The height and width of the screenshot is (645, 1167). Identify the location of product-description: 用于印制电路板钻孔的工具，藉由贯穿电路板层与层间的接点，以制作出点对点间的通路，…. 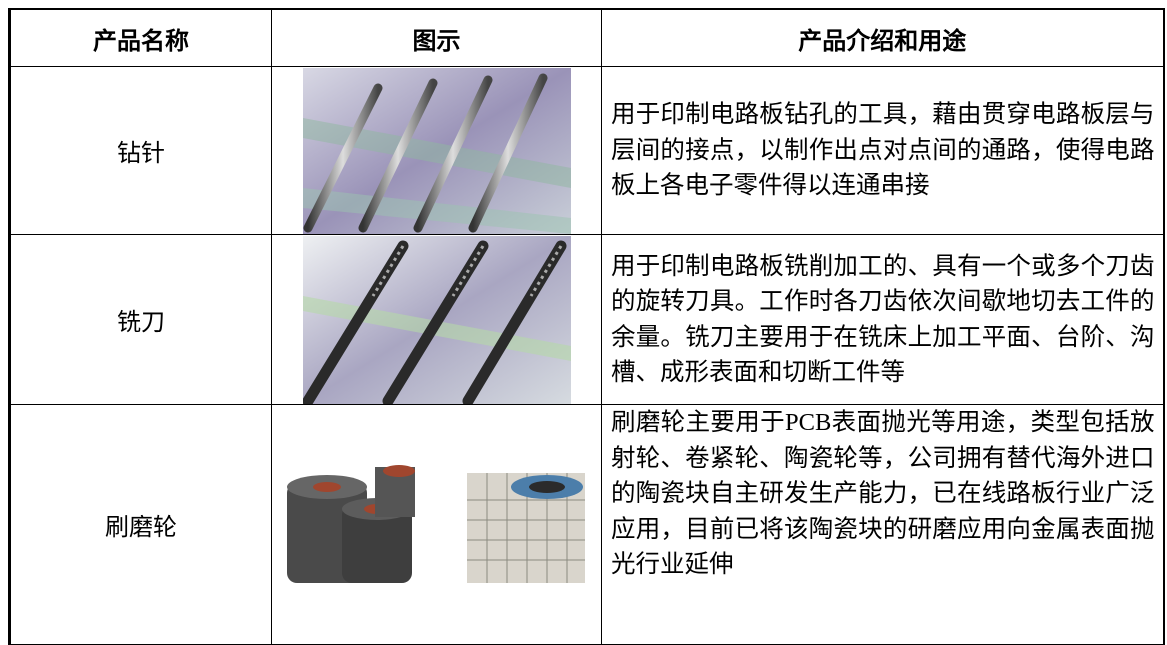
(883, 150).